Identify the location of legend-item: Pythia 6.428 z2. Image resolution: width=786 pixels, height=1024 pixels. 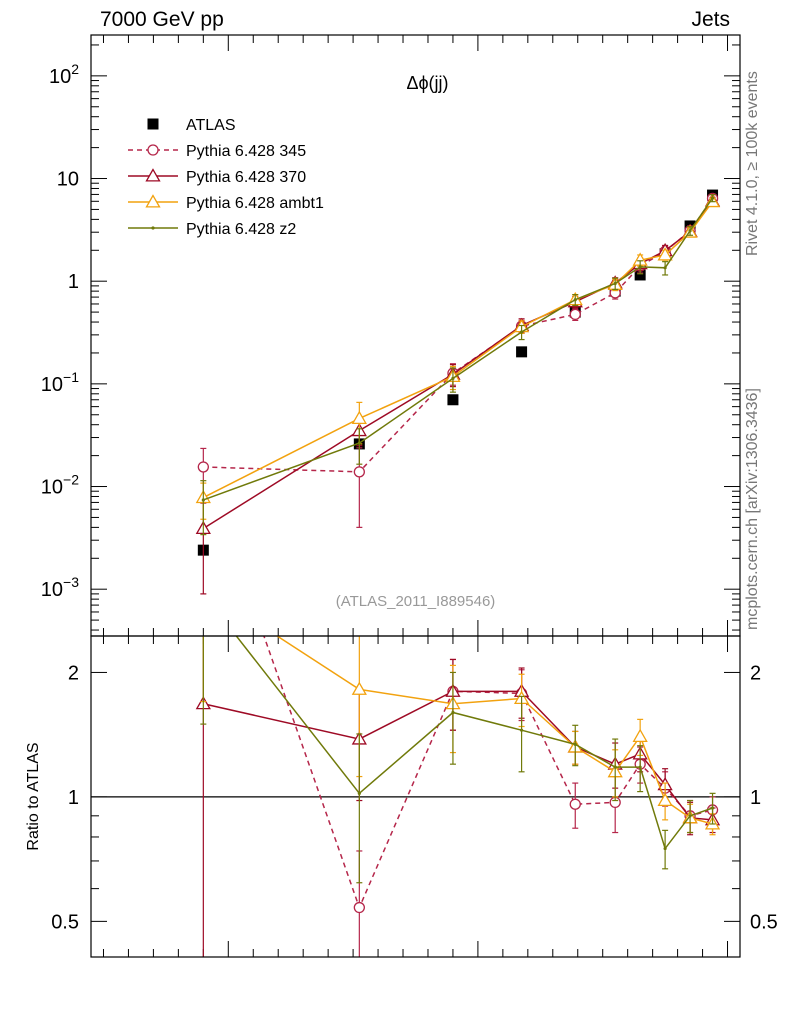
(212, 229).